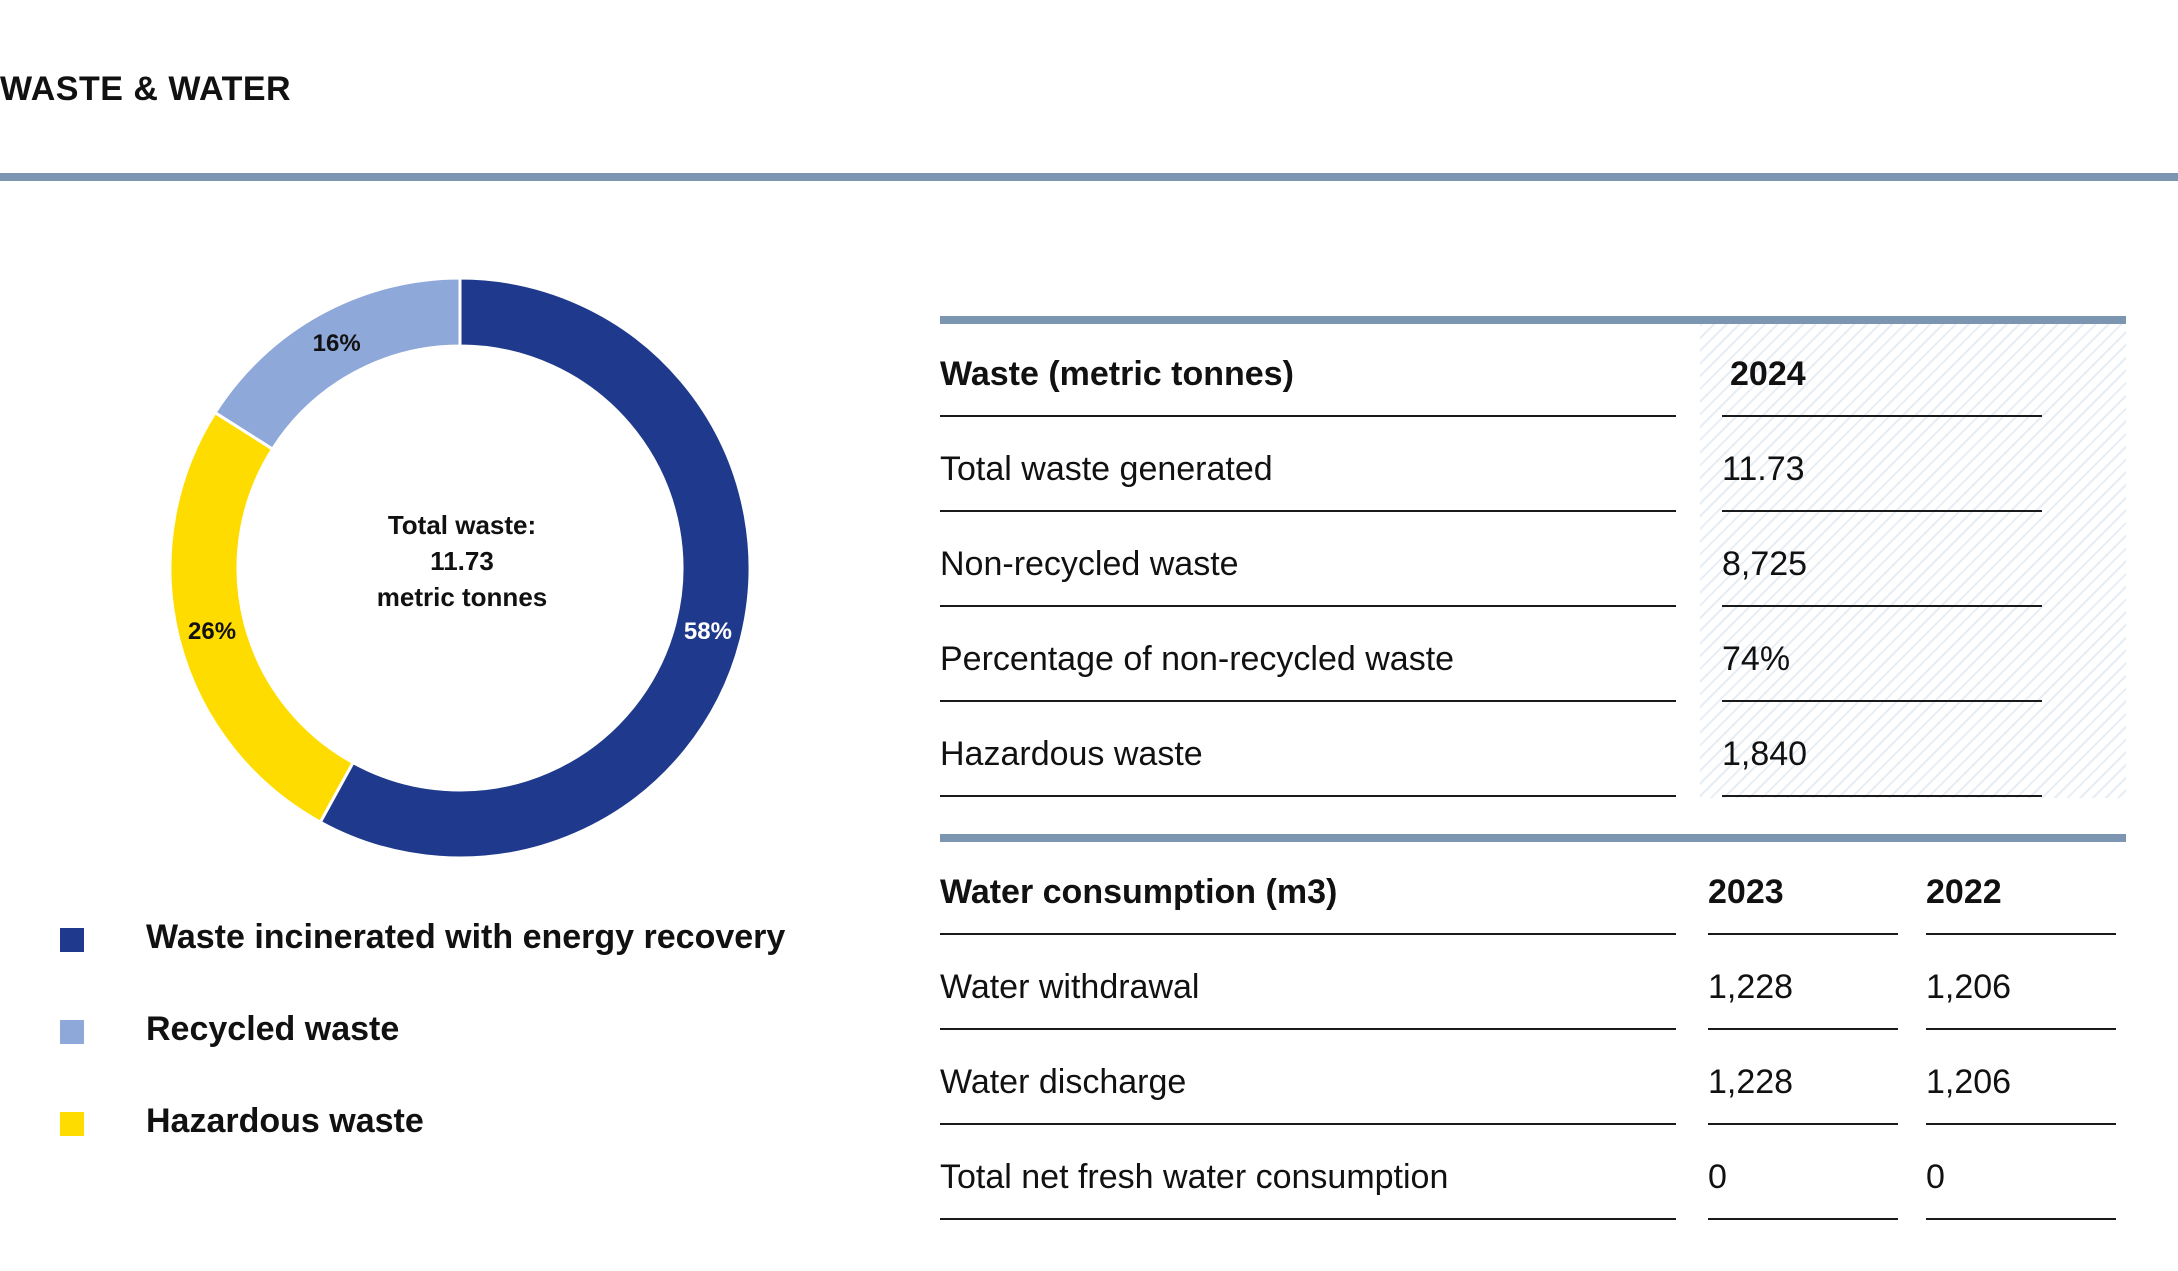 Image resolution: width=2178 pixels, height=1271 pixels. I want to click on row-label: Percentage of non-recycled waste, so click(1308, 655).